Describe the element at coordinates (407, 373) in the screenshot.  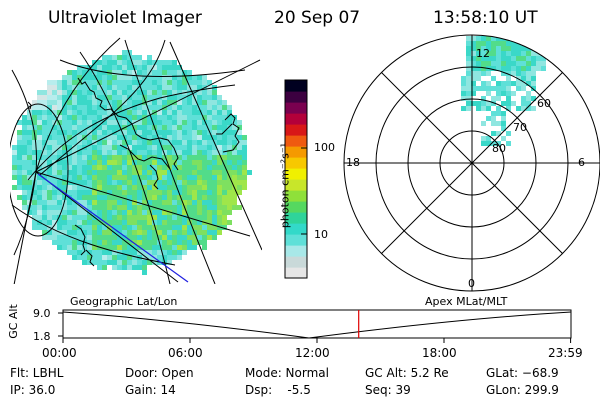
I see `status-gc-alt: GC Alt: 5.2 Re` at that location.